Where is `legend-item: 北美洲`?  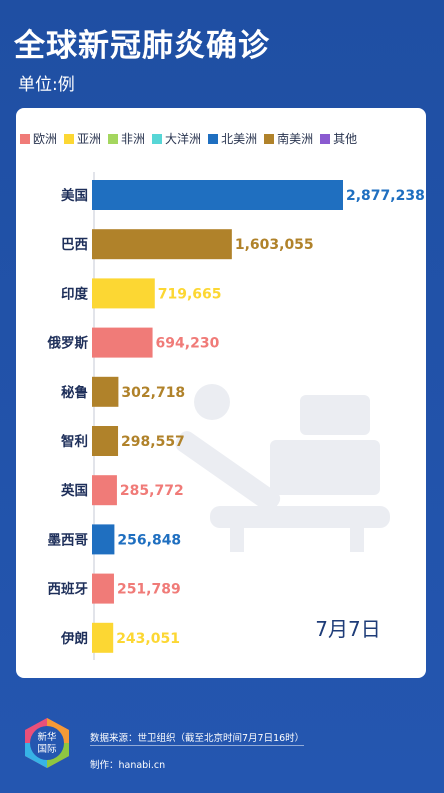 legend-item: 北美洲 is located at coordinates (232, 138).